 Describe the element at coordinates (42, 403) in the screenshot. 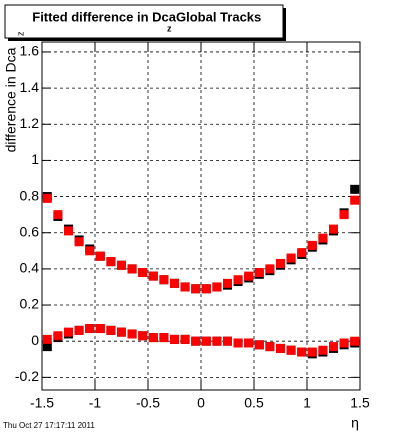

I see `x-tick-label: -1.5` at that location.